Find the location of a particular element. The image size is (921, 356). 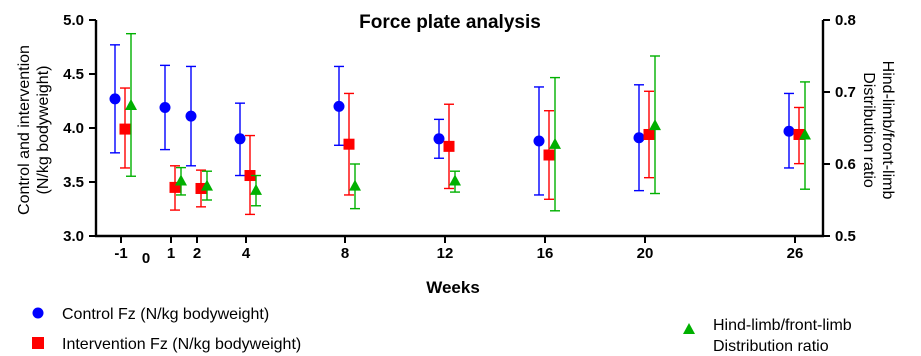

legend-ratio-label-line1: Hind-limb/front-limb is located at coordinates (782, 325).